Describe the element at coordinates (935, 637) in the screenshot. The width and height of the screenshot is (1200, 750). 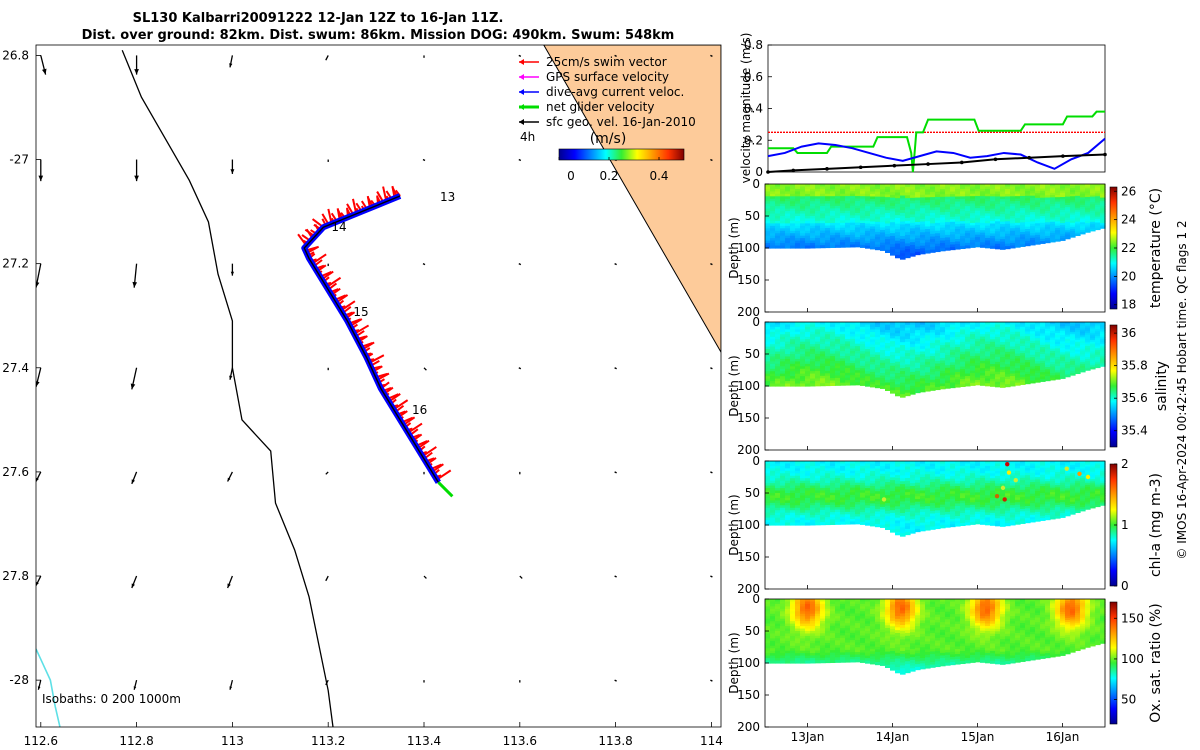
I see `section-field` at that location.